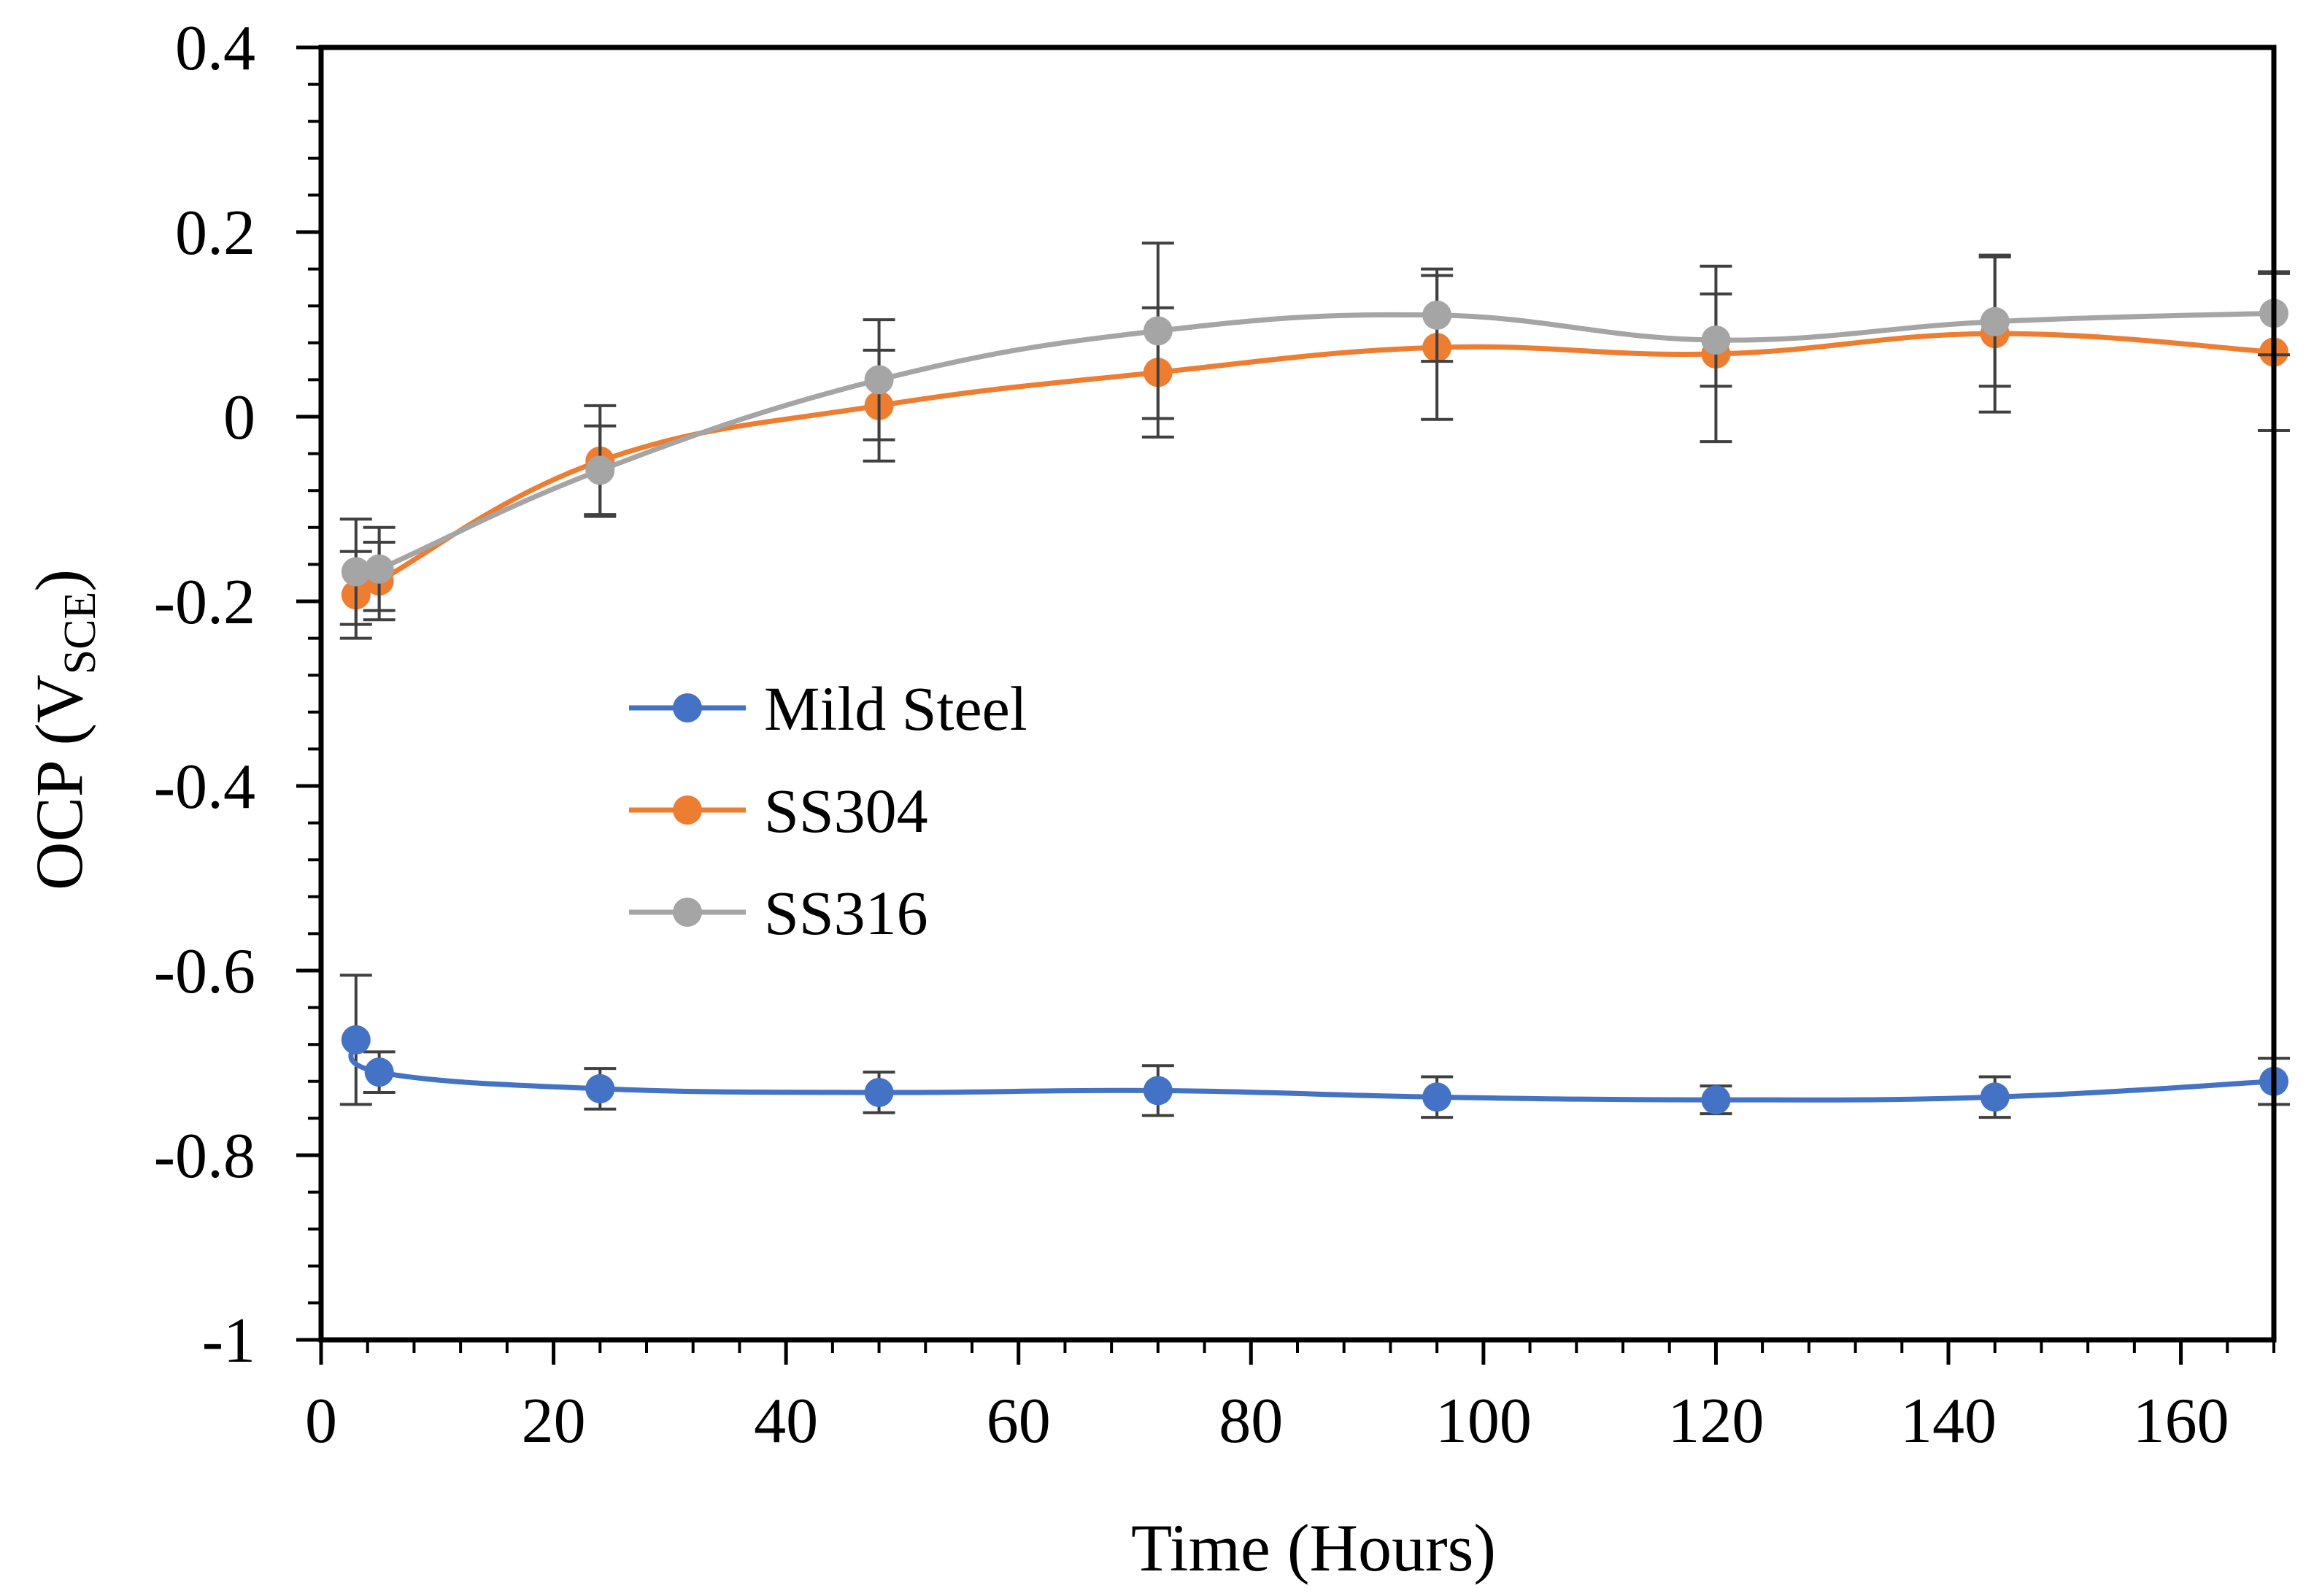 This screenshot has height=1596, width=2314. What do you see at coordinates (204, 1156) in the screenshot?
I see `y-tick-label: -0.8` at bounding box center [204, 1156].